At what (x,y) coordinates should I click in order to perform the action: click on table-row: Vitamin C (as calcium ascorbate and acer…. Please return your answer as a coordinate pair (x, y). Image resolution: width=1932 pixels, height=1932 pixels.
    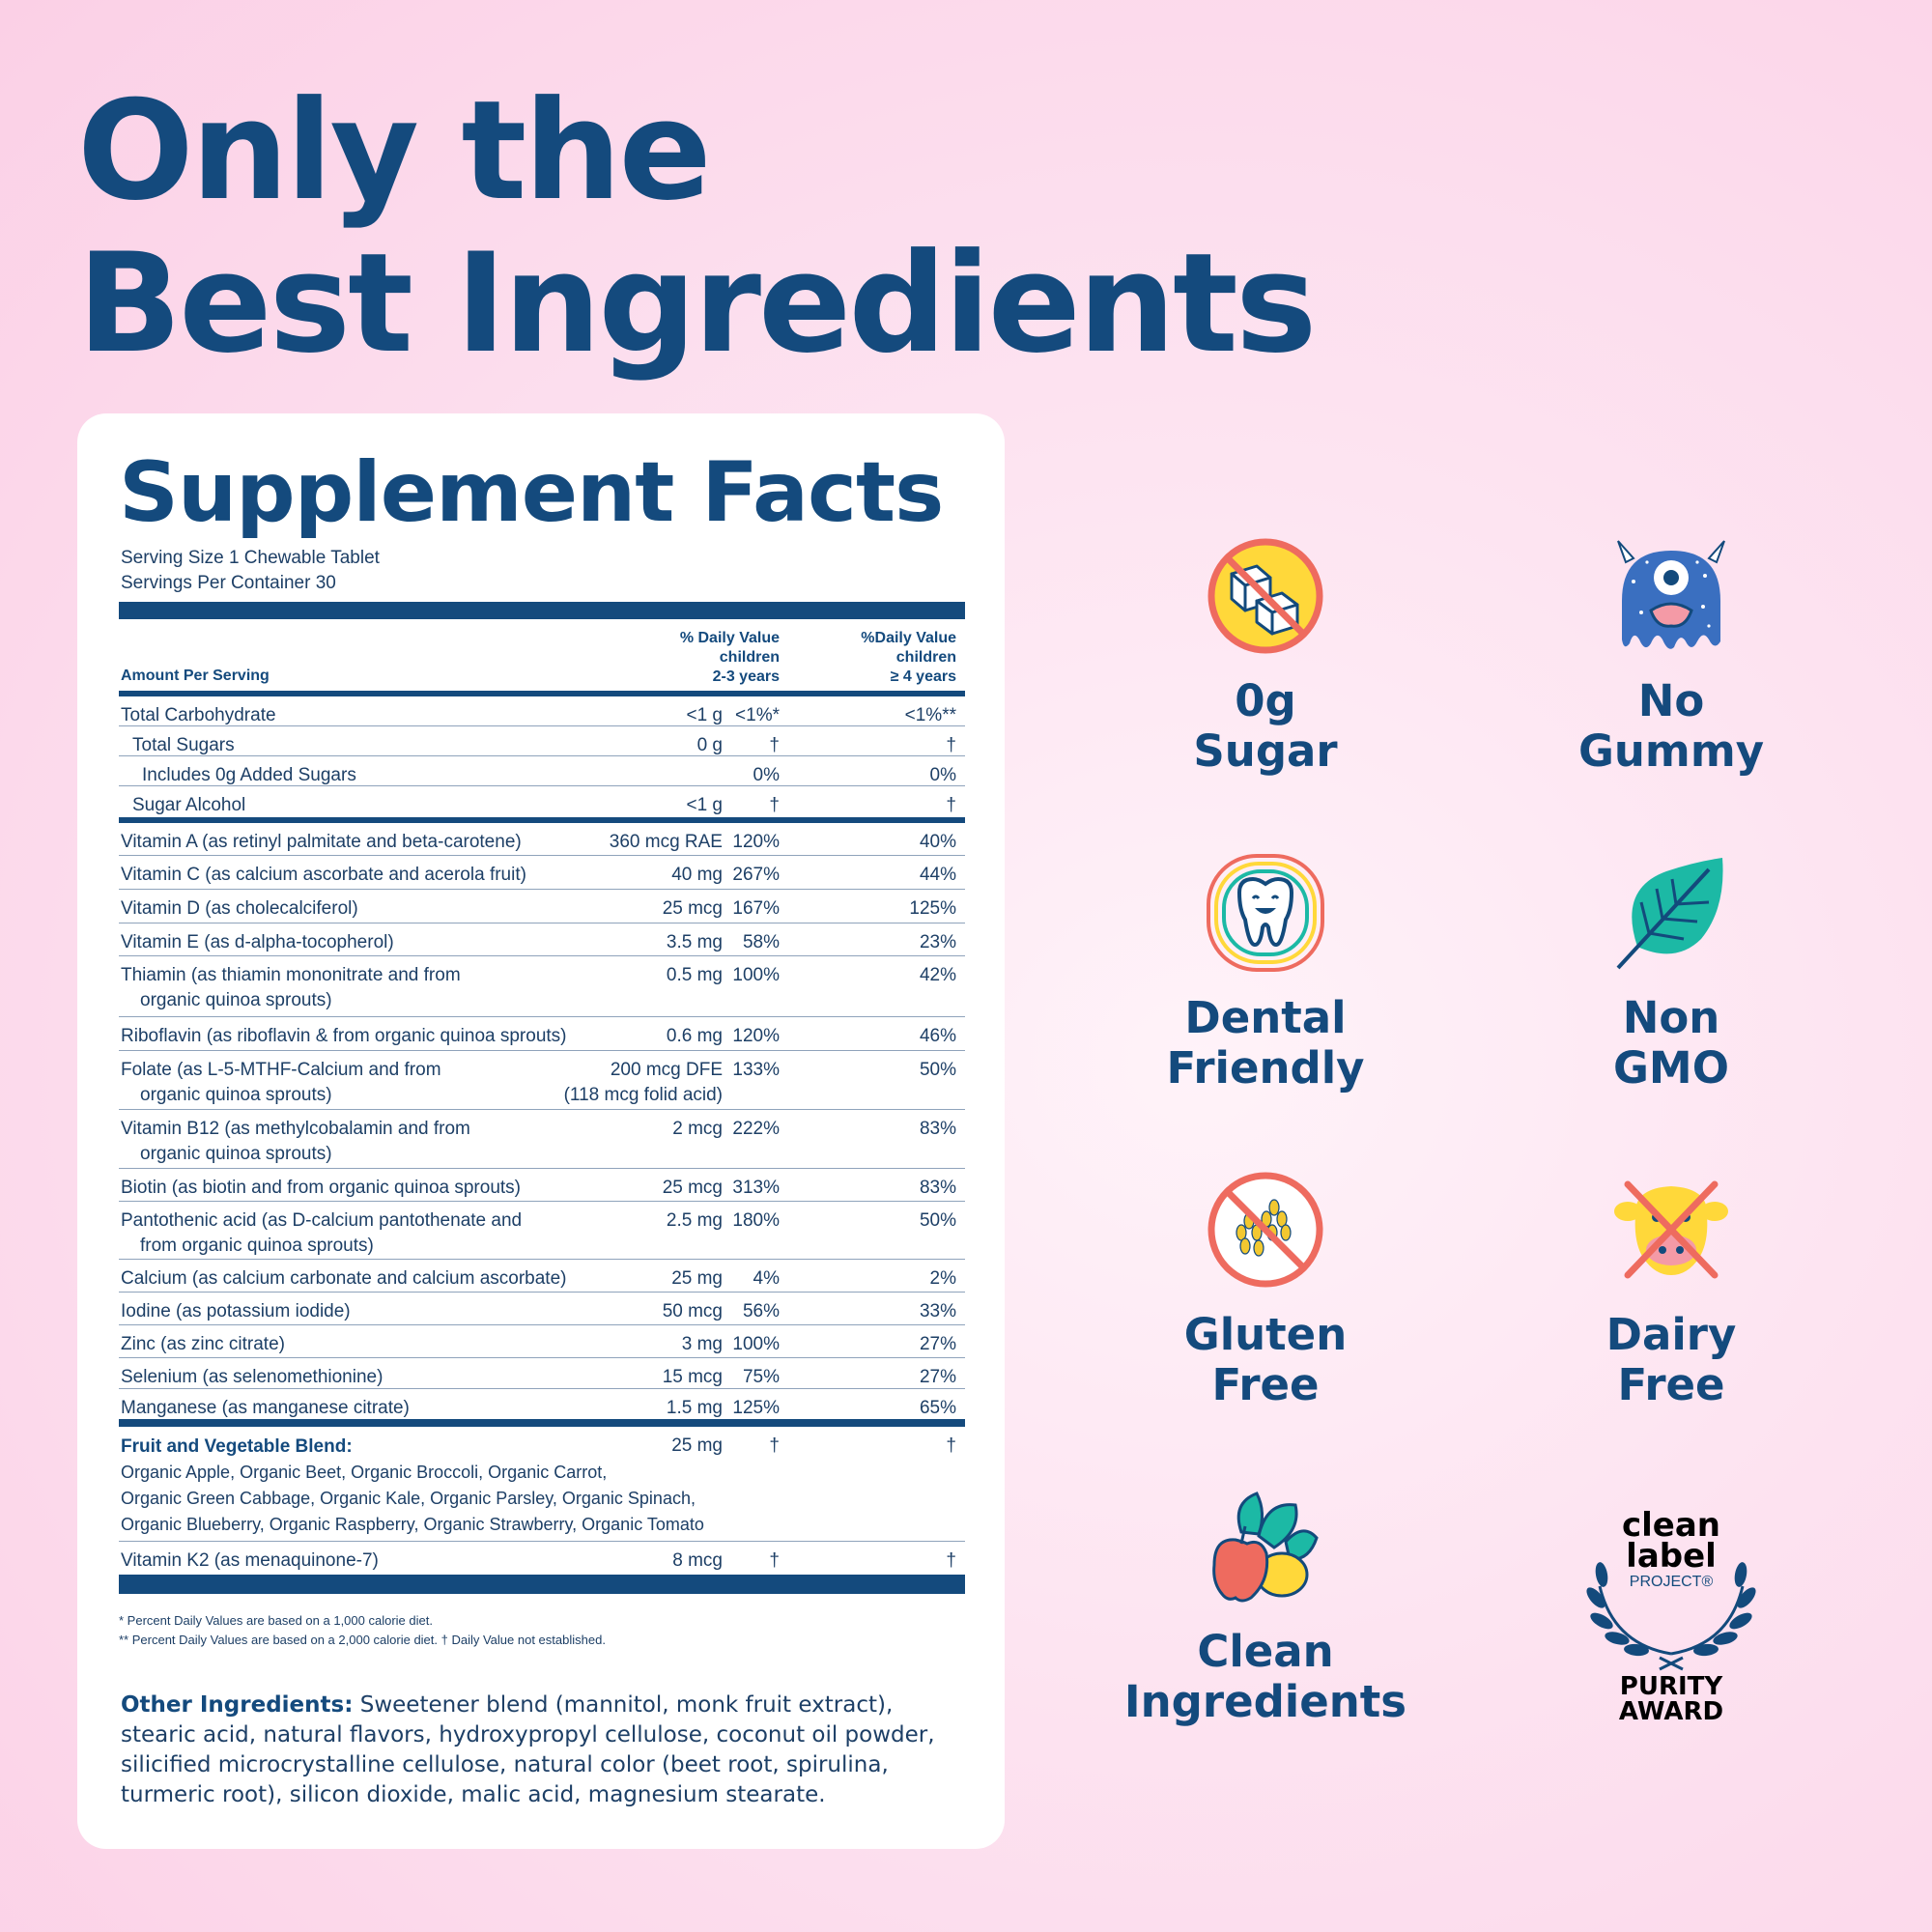
    Looking at the image, I should click on (542, 873).